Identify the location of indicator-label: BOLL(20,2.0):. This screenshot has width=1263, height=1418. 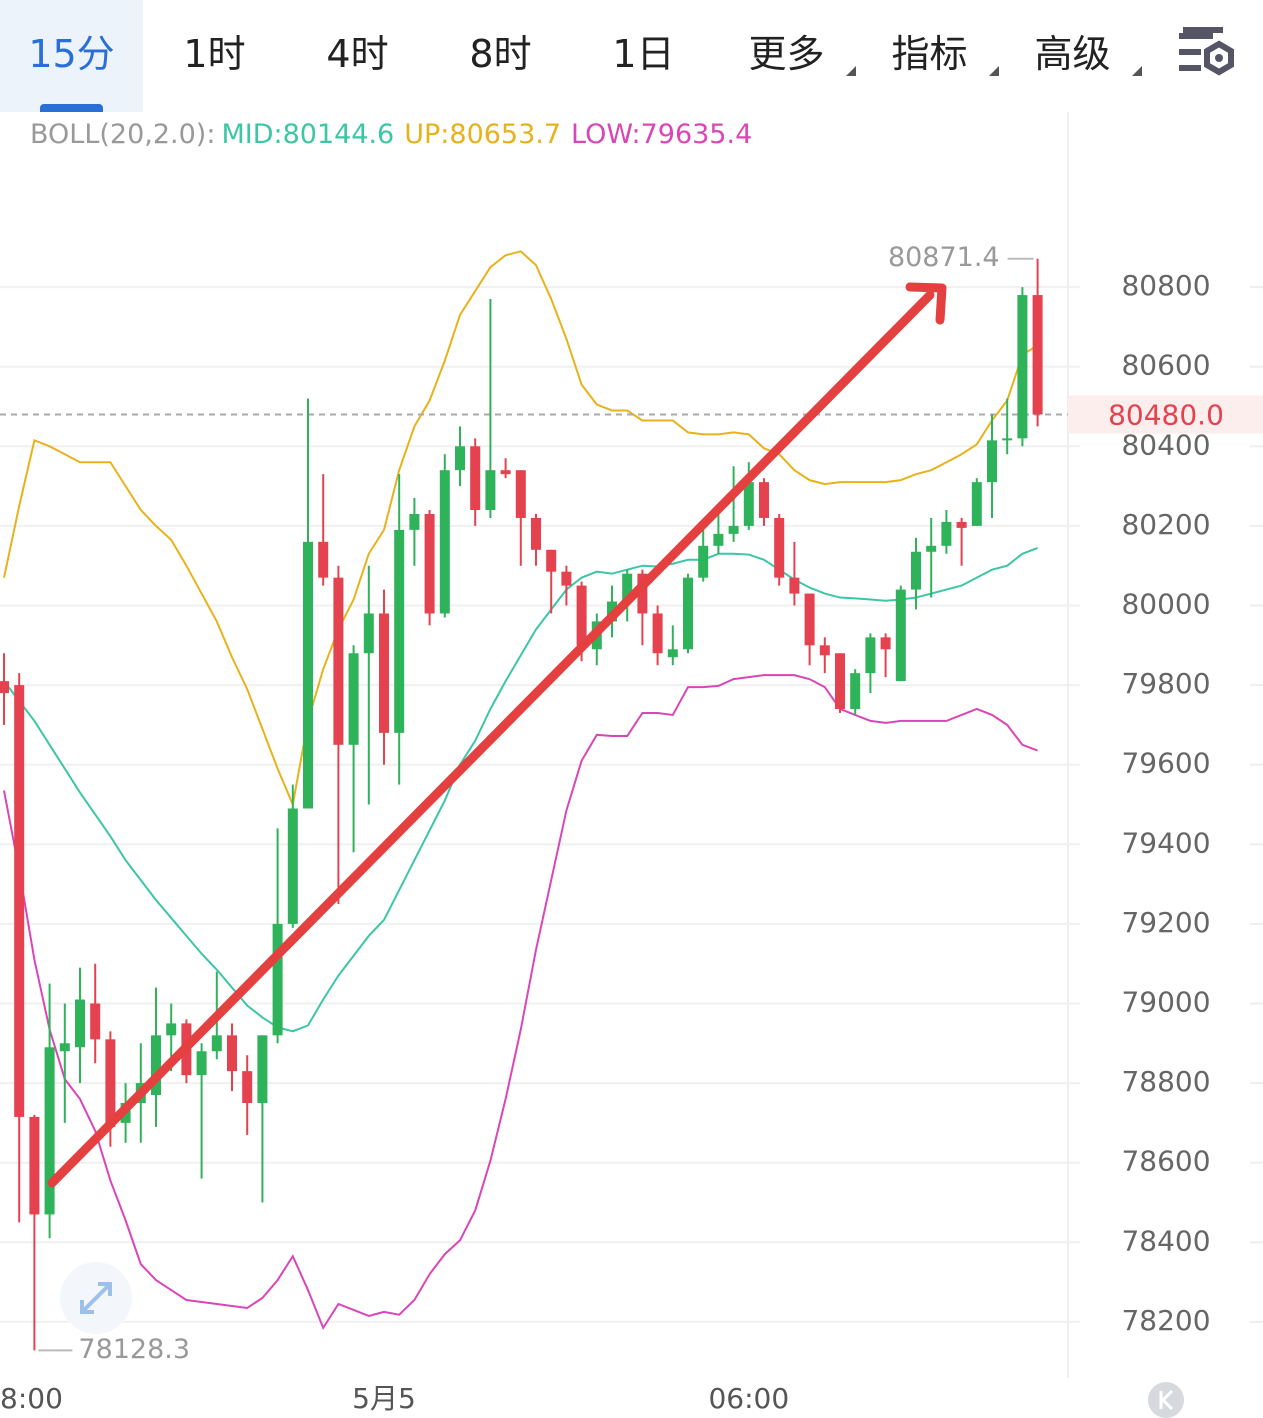
(122, 134).